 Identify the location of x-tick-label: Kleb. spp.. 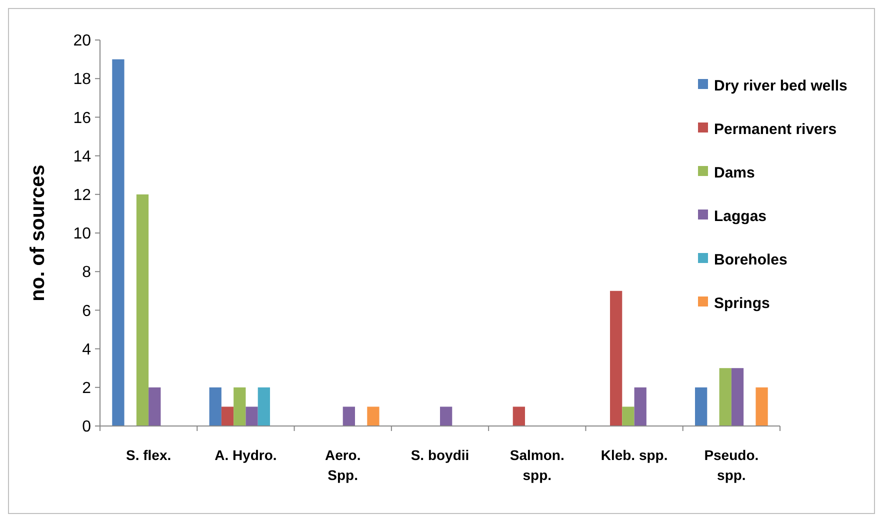
(634, 455).